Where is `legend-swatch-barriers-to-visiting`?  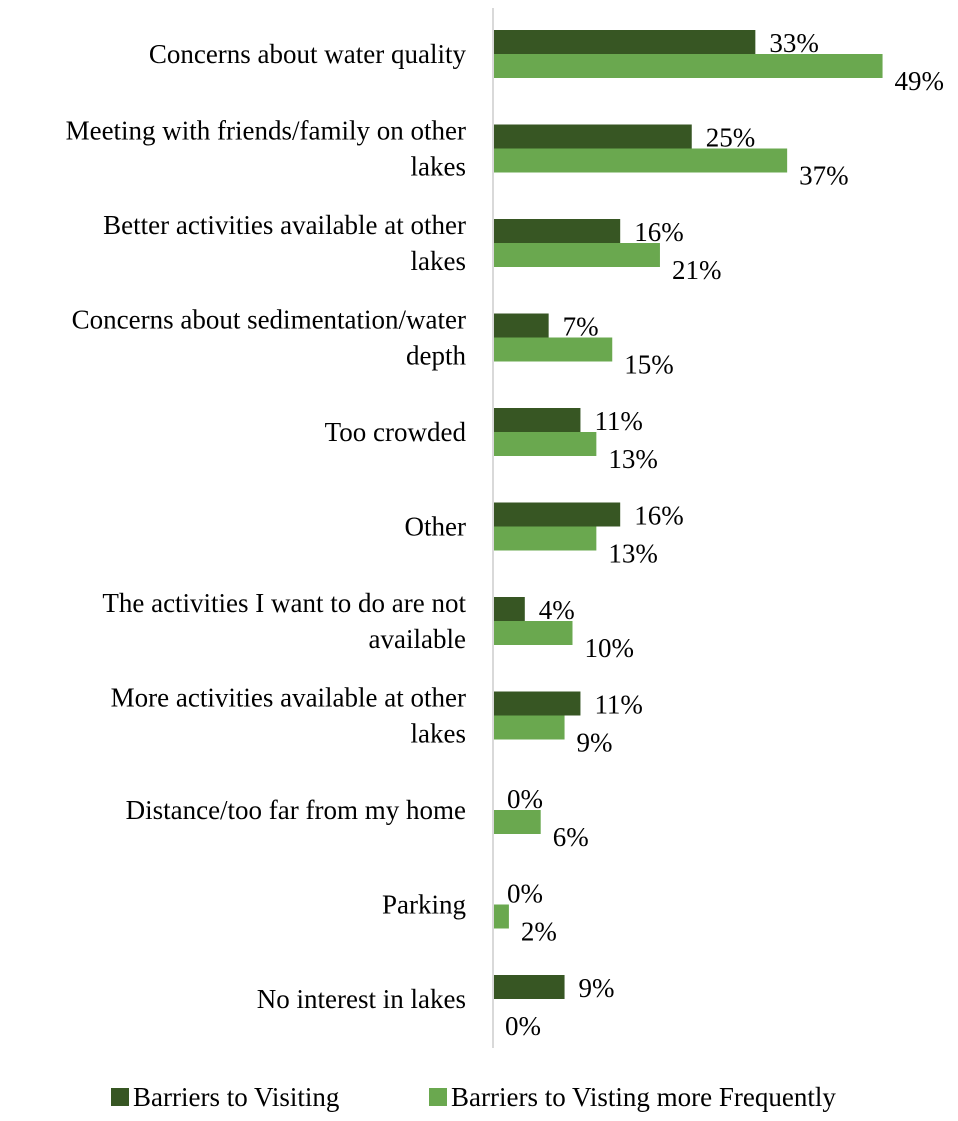 legend-swatch-barriers-to-visiting is located at coordinates (120, 1097).